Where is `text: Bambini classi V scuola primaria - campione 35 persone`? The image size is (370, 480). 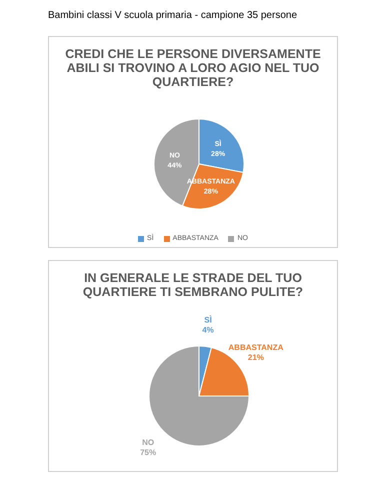 text: Bambini classi V scuola primaria - campione 35 persone is located at coordinates (173, 15).